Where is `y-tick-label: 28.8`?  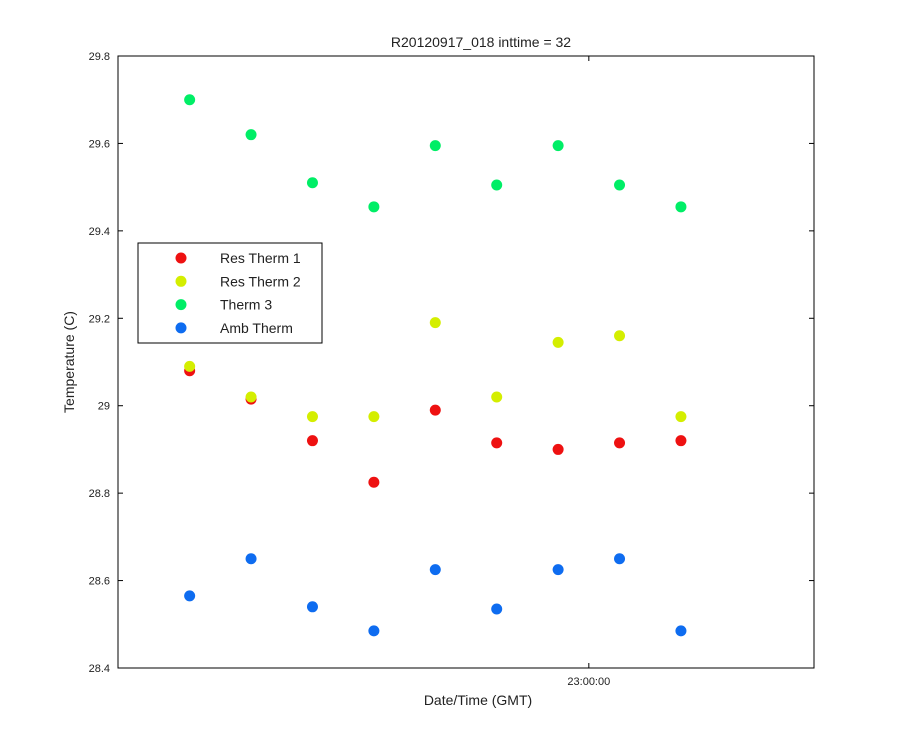
y-tick-label: 28.8 is located at coordinates (99, 494).